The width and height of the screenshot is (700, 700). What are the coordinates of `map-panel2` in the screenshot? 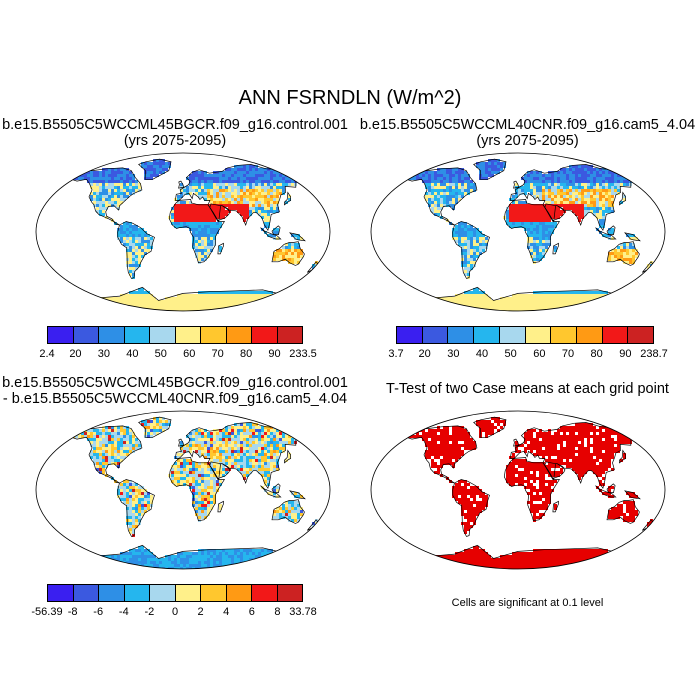 It's located at (518, 232).